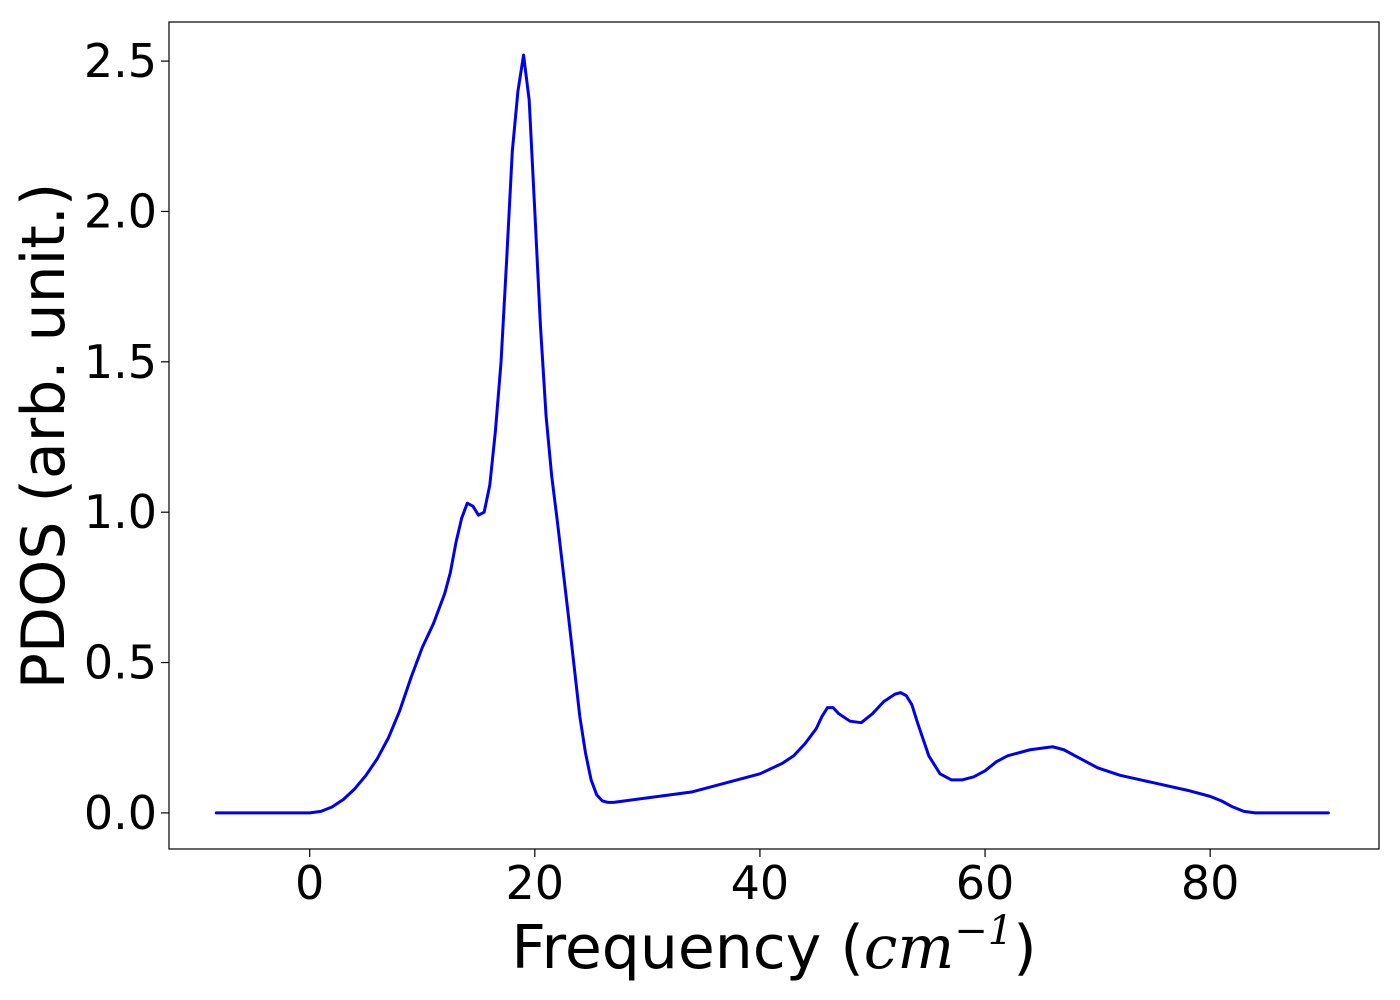 The image size is (1400, 1000). Describe the element at coordinates (909, 948) in the screenshot. I see `x-axis-title-unit: cm` at that location.